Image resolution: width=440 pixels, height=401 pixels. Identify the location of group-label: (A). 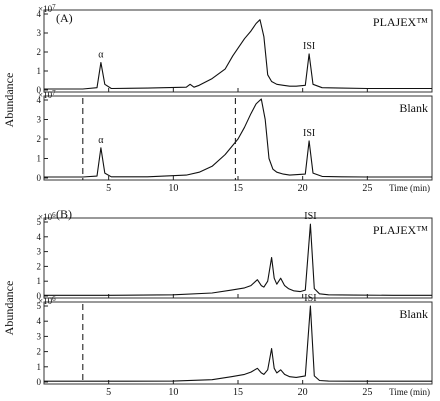
(64, 18).